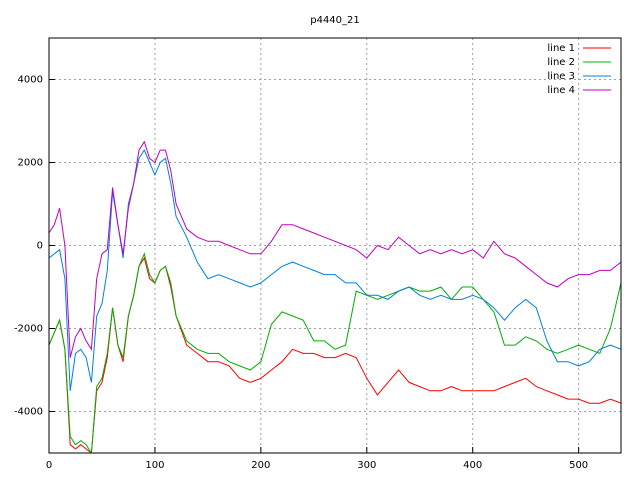  I want to click on legend-label: line 2, so click(561, 62).